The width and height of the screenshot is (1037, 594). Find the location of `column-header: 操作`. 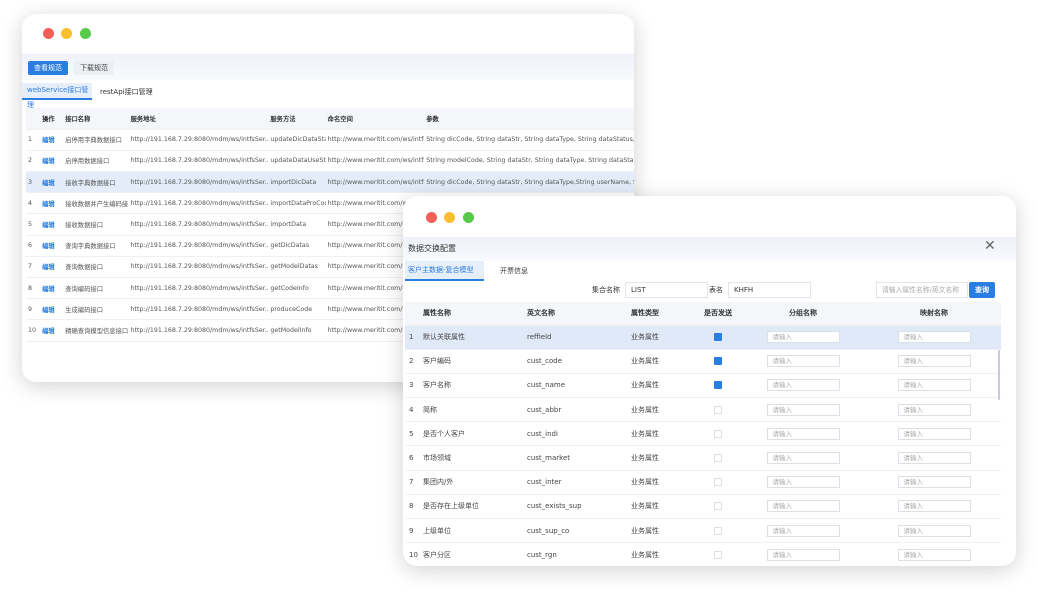

column-header: 操作 is located at coordinates (52, 119).